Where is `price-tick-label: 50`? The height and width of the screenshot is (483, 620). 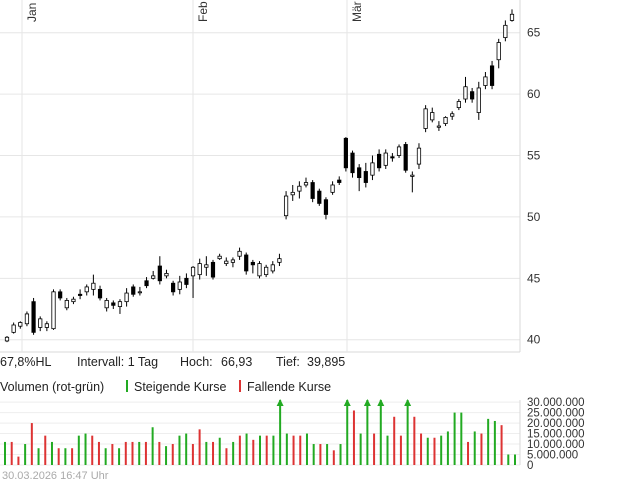
price-tick-label: 50 is located at coordinates (534, 217).